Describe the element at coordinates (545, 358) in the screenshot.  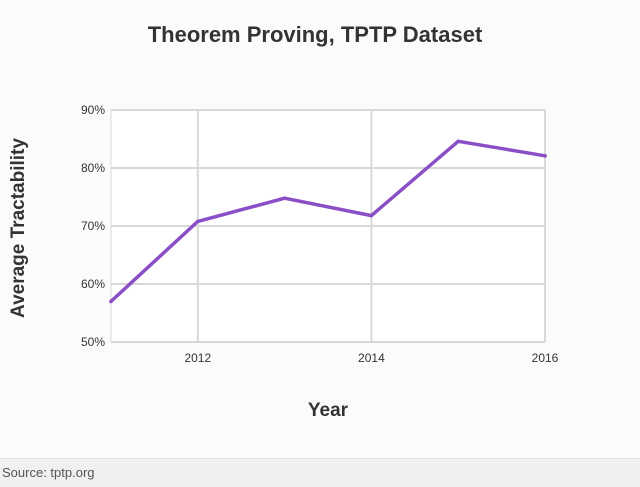
I see `x-tick-label: 2016` at that location.